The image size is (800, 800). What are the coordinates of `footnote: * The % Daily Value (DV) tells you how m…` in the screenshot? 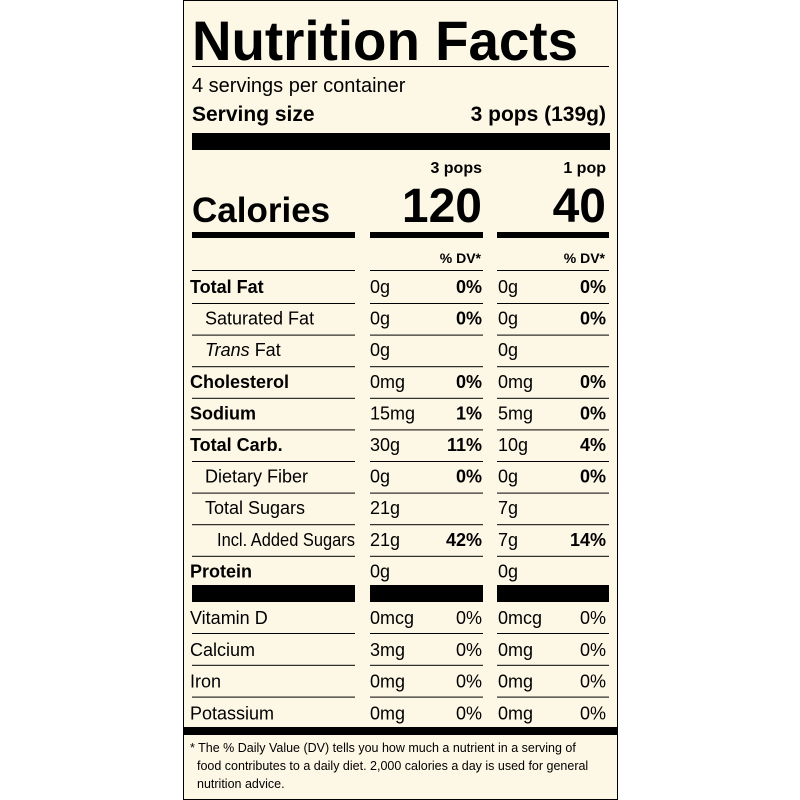 It's located at (383, 748).